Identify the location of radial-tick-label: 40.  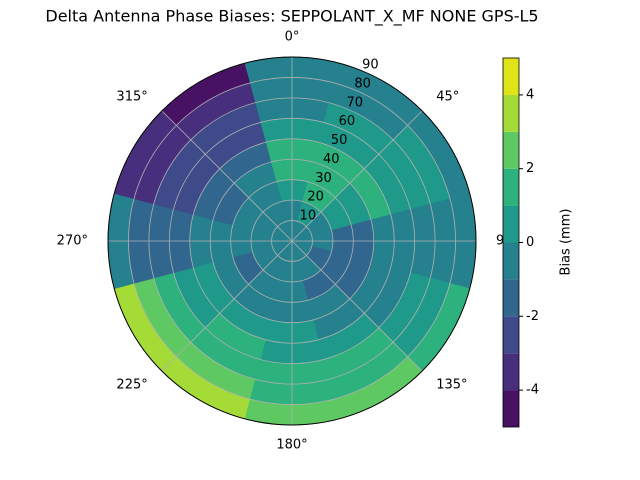
(331, 159).